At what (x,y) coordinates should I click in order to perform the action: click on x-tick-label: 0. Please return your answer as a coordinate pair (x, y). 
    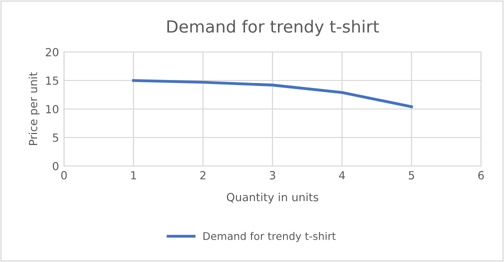
    Looking at the image, I should click on (64, 175).